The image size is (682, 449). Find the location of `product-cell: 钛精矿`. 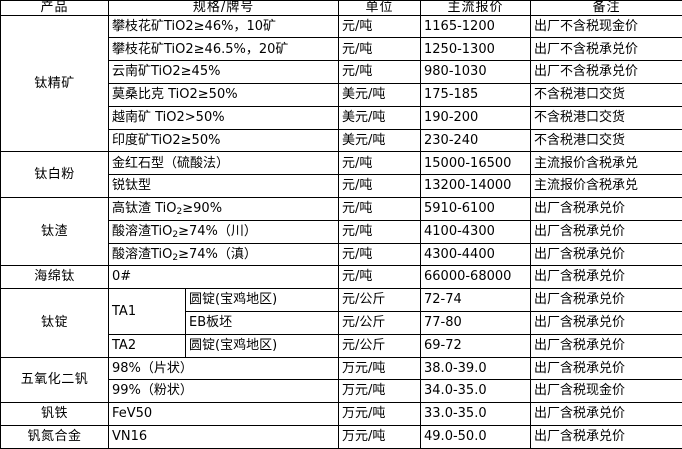

product-cell: 钛精矿 is located at coordinates (54, 83).